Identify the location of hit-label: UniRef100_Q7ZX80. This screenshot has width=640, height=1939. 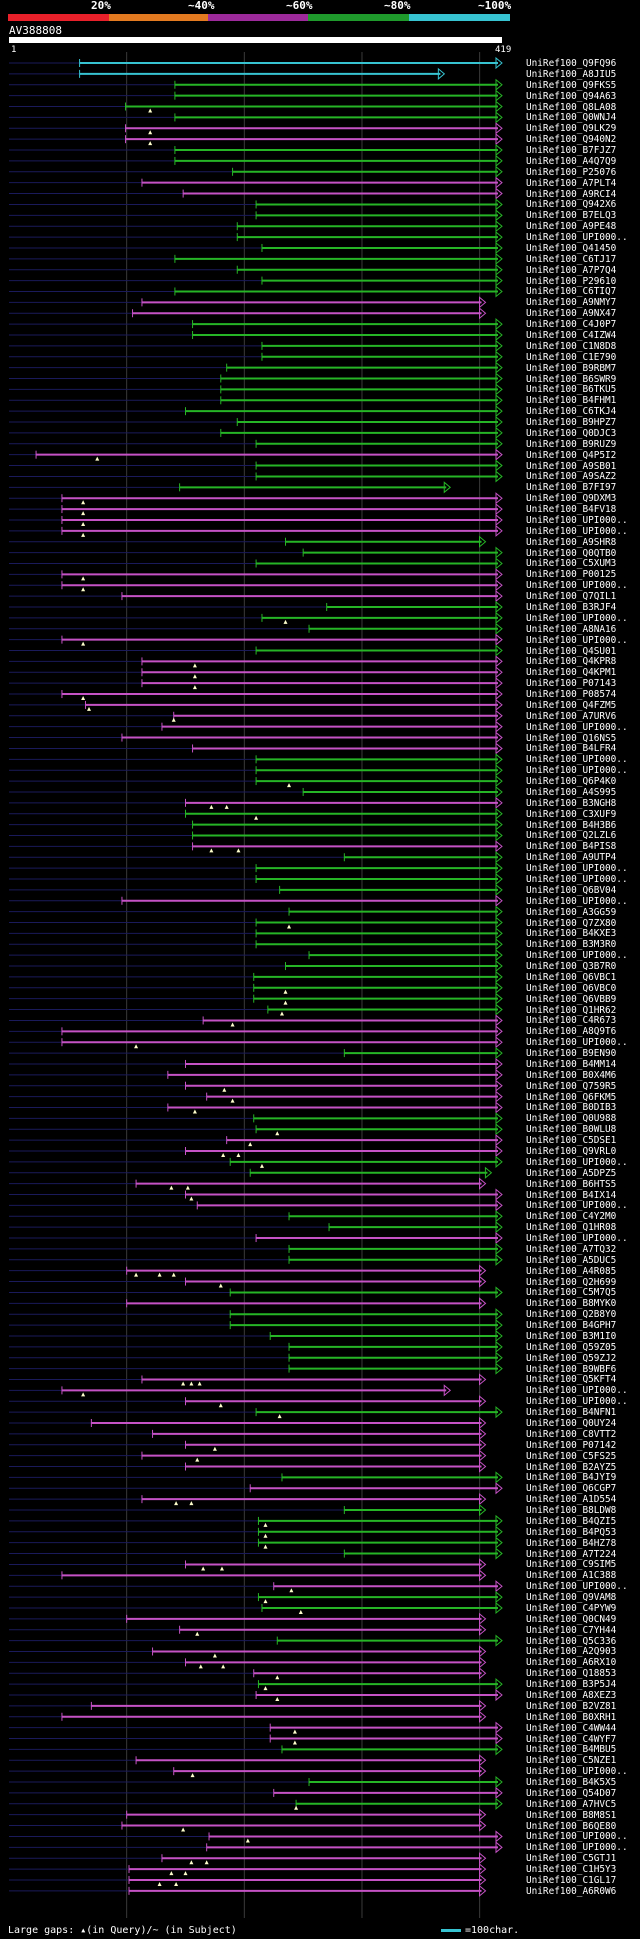
(571, 923).